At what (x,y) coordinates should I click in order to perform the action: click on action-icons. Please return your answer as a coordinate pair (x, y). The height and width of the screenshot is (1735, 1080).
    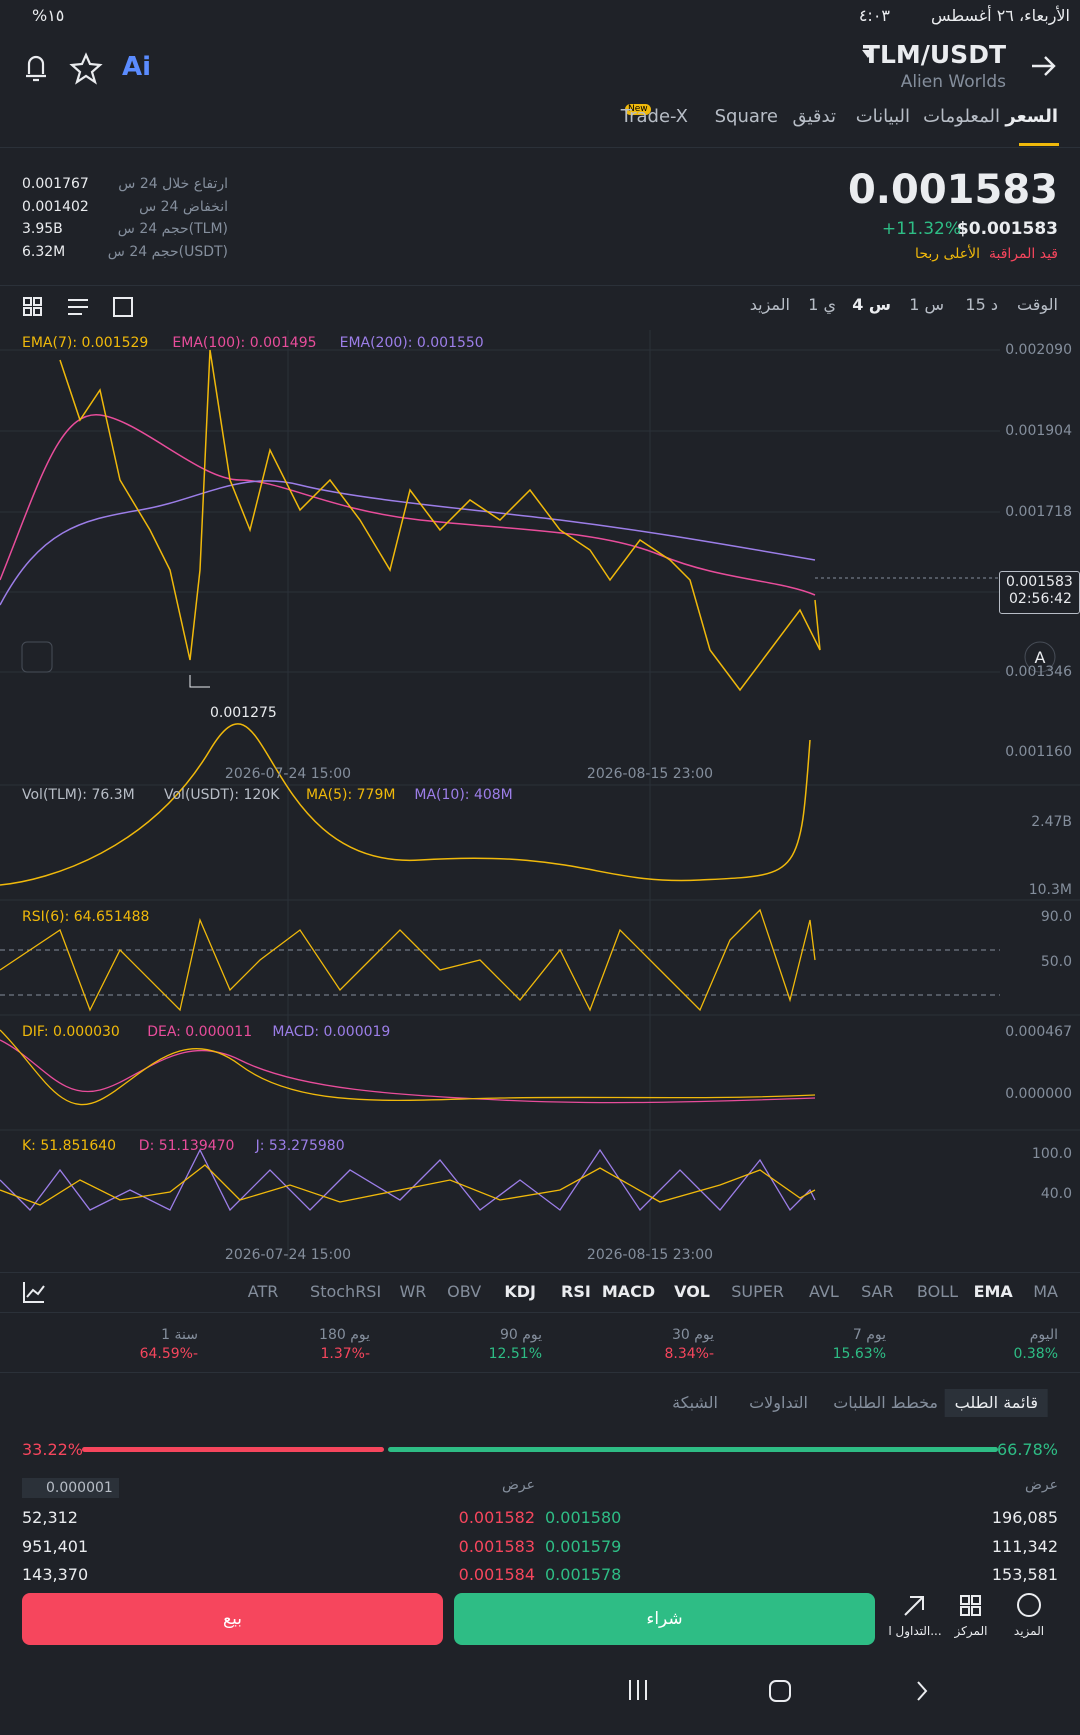
    Looking at the image, I should click on (835, 1647).